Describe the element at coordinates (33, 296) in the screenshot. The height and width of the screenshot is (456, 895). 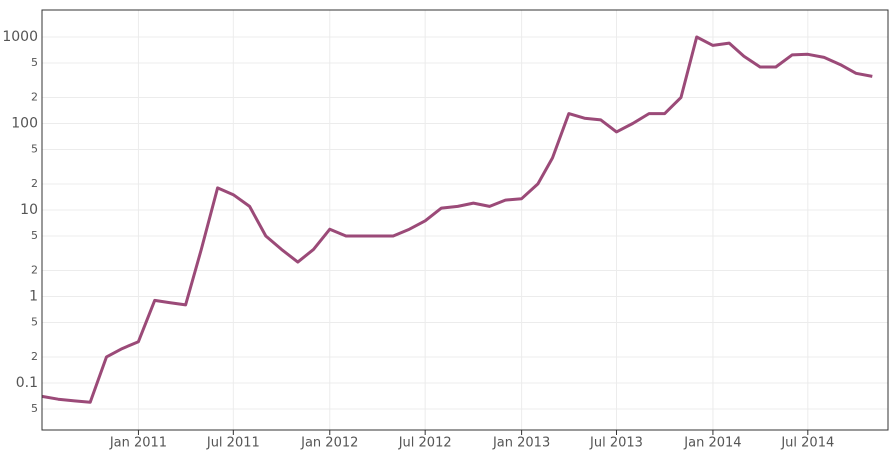
I see `y-tick-label: 1` at that location.